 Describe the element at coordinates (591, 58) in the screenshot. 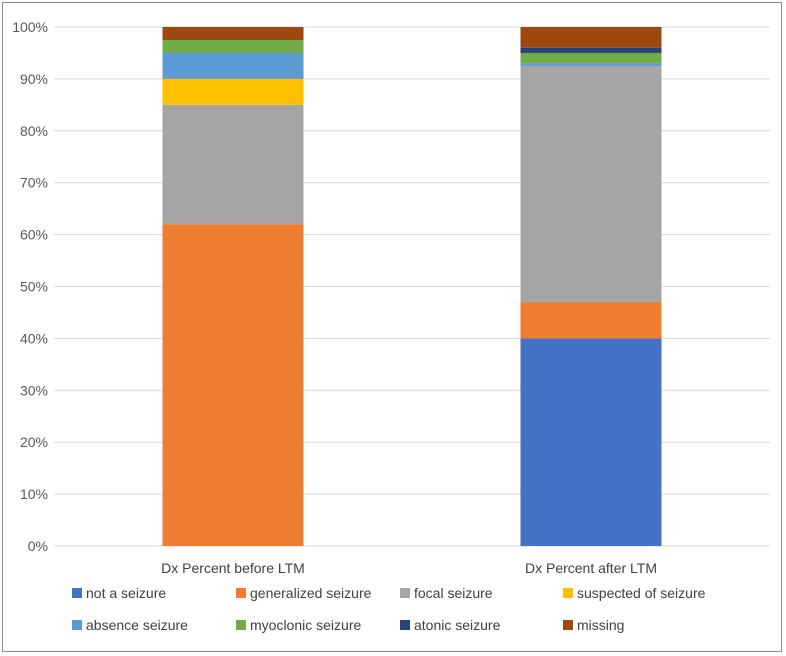

I see `bar-segment-myoclonic-seizure-after` at that location.